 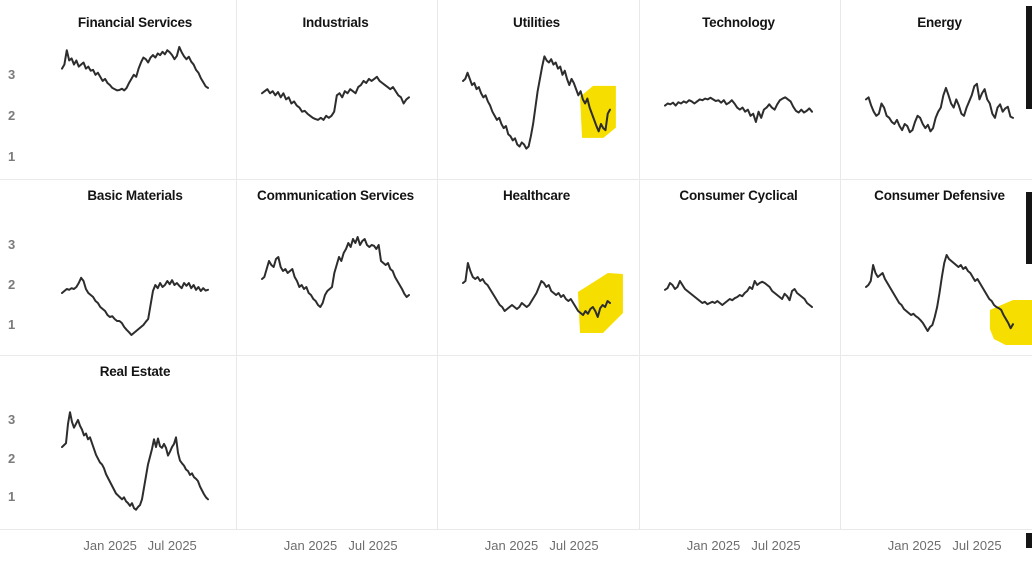 I want to click on sparkline-chart-technology, so click(x=738, y=107).